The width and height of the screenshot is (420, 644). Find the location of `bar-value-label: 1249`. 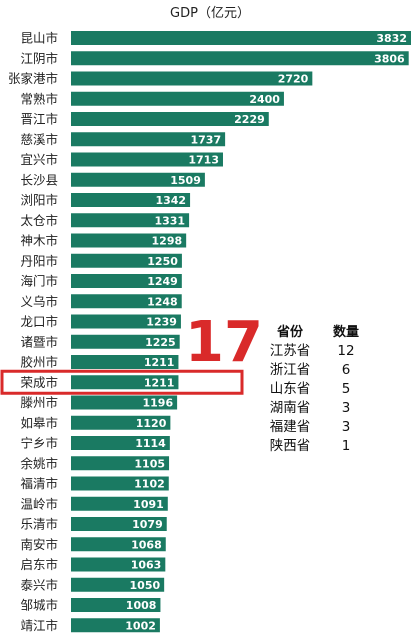

bar-value-label: 1249 is located at coordinates (162, 281).